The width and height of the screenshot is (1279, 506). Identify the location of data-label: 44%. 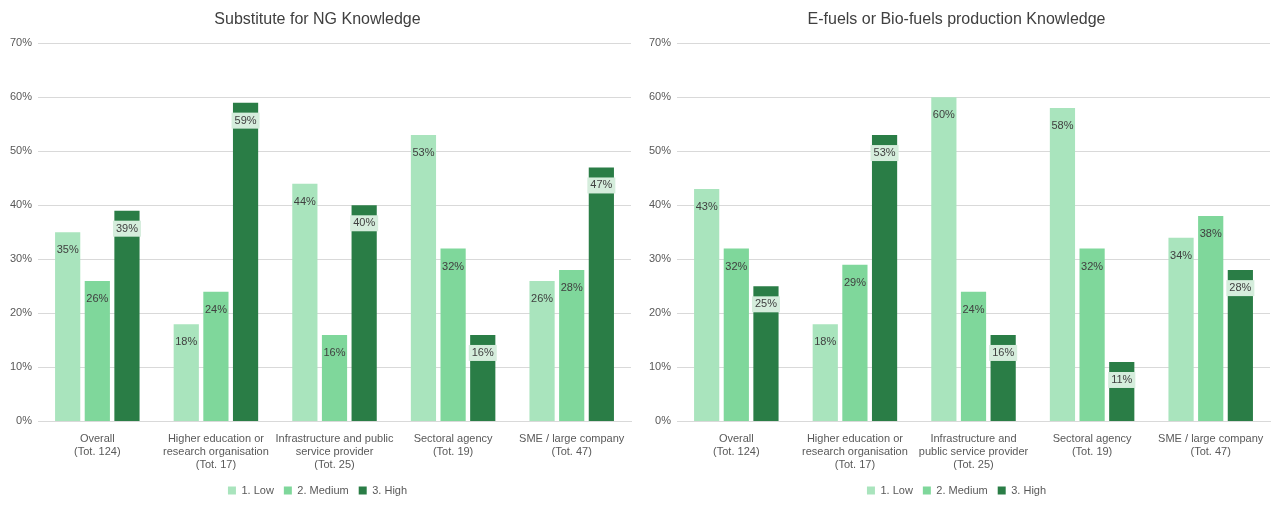
(305, 200).